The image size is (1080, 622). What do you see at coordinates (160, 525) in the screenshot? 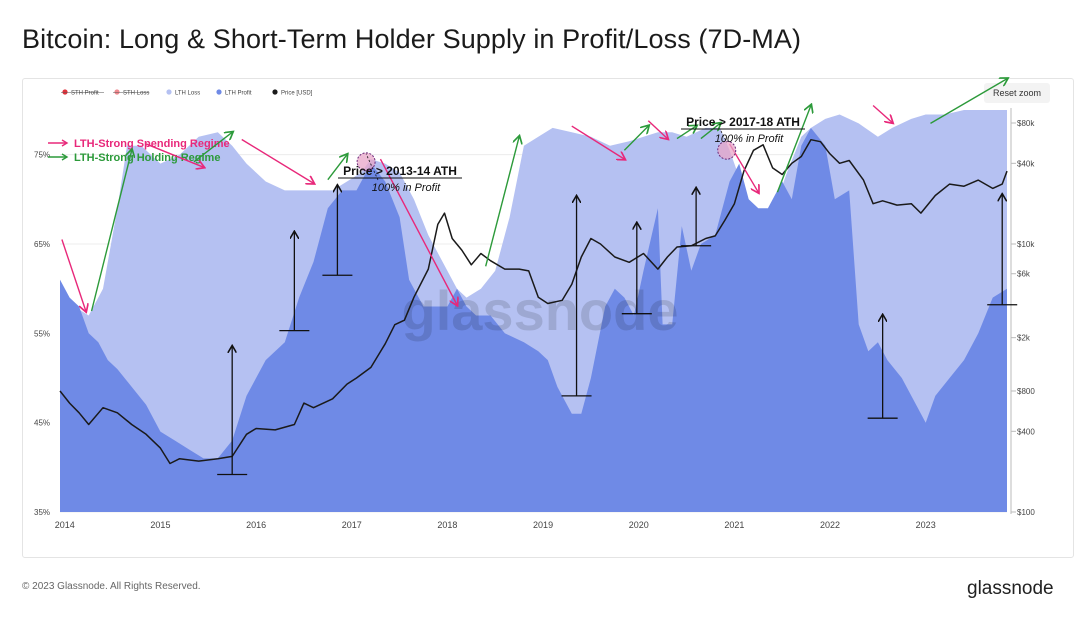
I see `x-tick-label: 2015` at bounding box center [160, 525].